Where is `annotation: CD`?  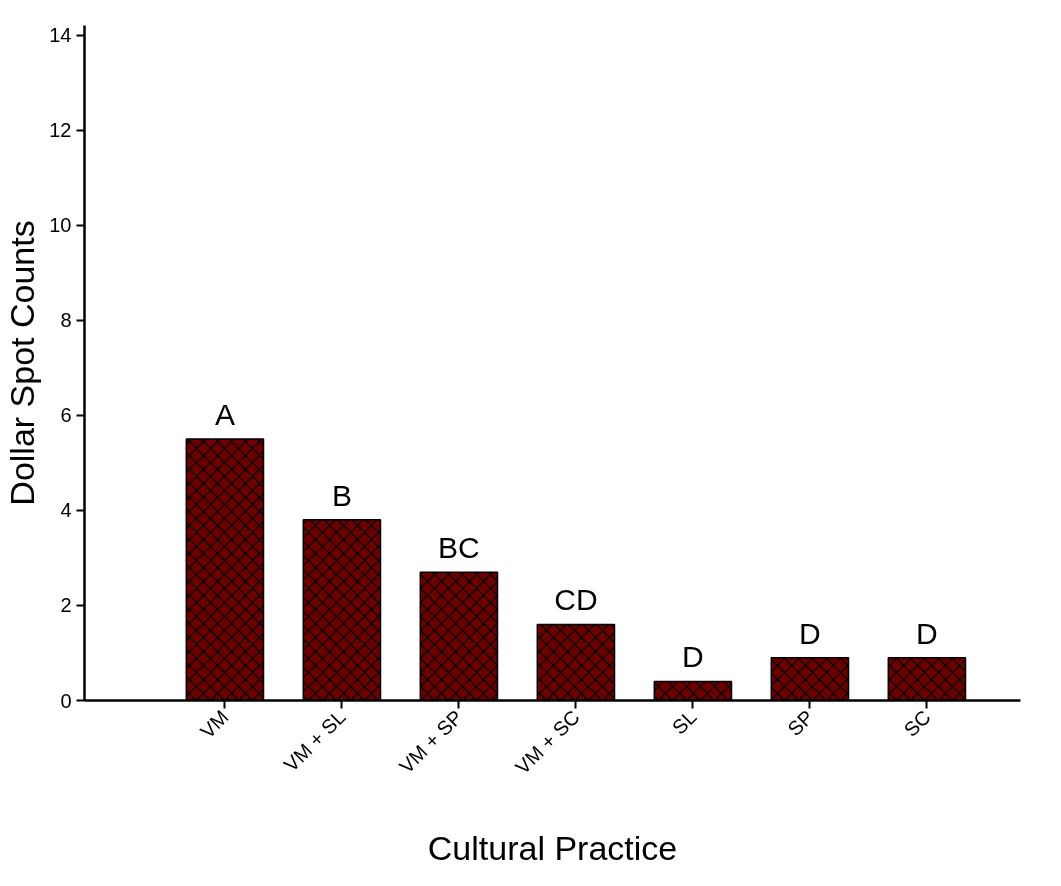 annotation: CD is located at coordinates (576, 600).